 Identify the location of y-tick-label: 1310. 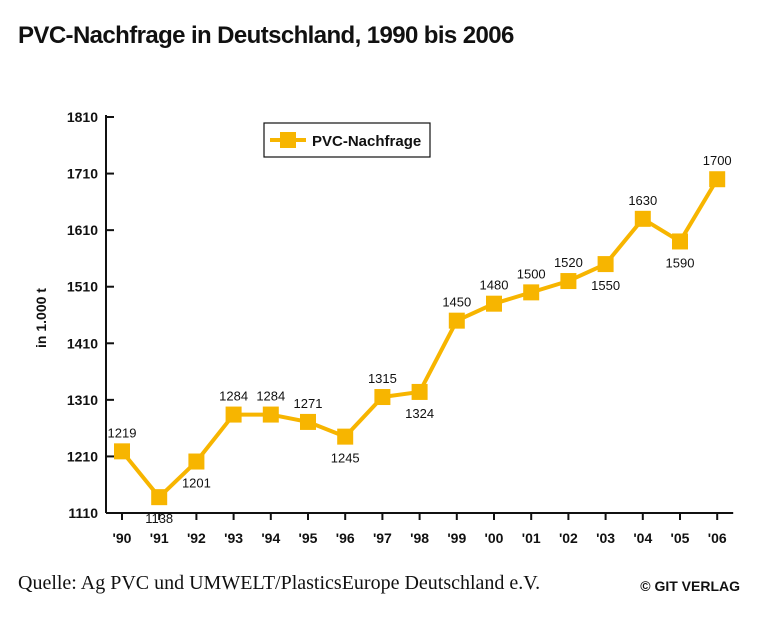
(82, 400).